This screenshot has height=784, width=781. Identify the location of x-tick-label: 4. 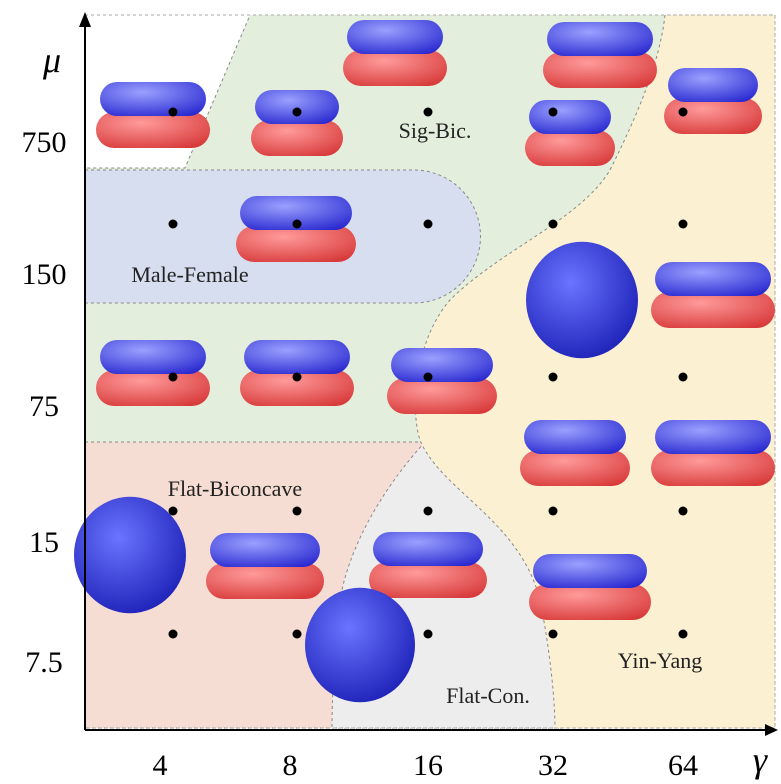
(160, 765).